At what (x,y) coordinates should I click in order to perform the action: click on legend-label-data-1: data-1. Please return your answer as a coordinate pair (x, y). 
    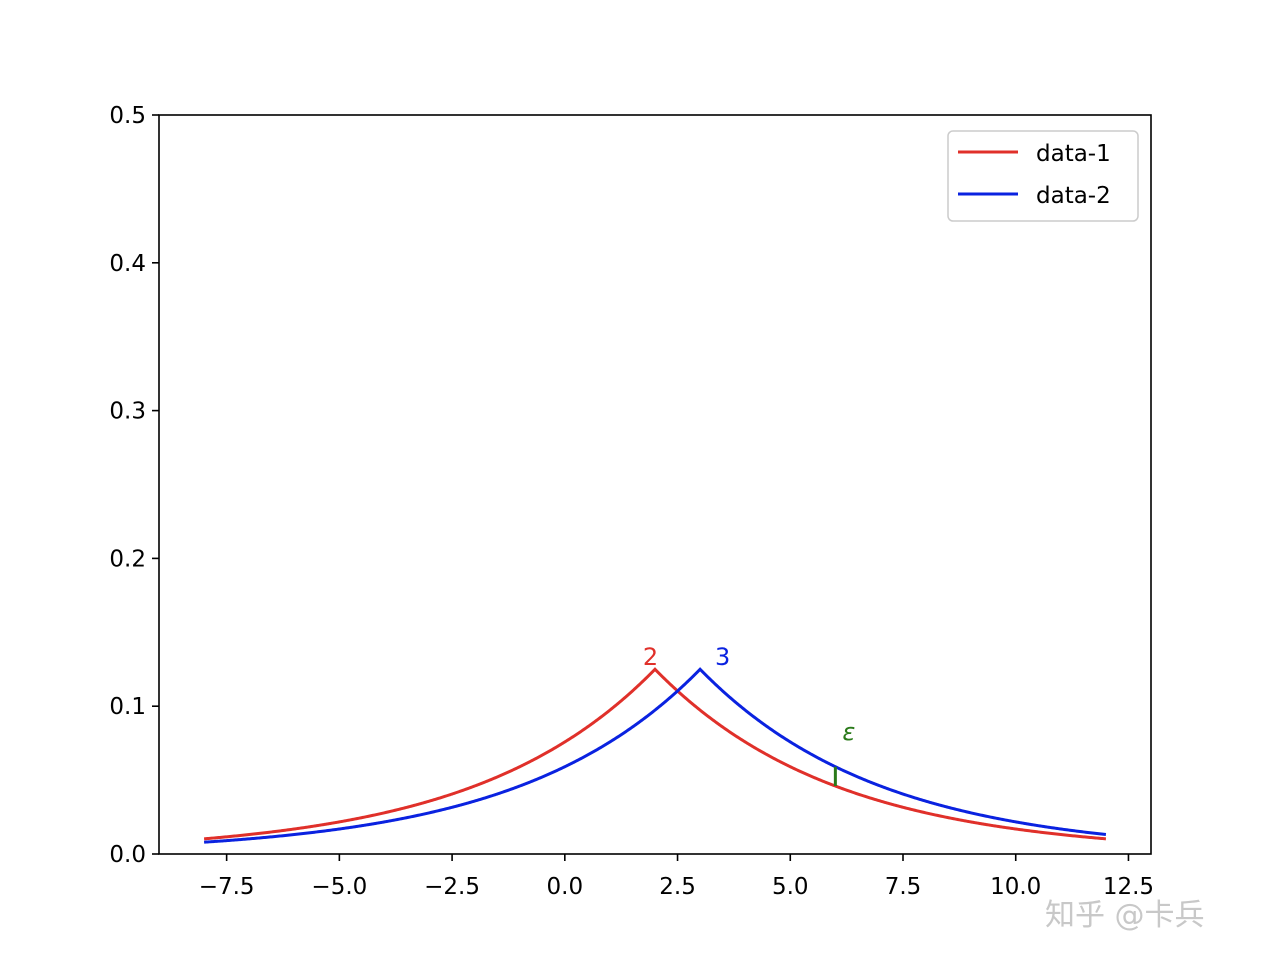
    Looking at the image, I should click on (1073, 154).